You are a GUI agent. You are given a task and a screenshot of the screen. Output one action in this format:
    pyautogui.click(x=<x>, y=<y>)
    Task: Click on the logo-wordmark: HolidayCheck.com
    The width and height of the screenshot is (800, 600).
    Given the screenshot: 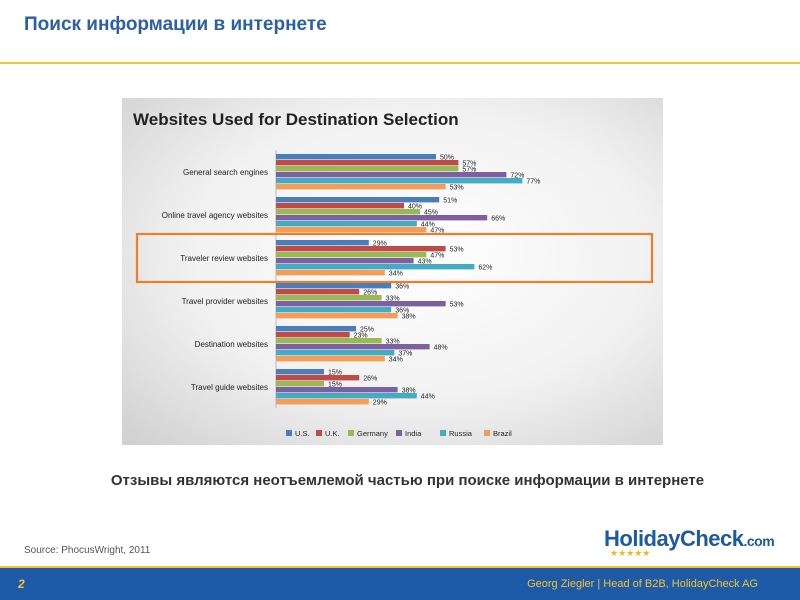 What is the action you would take?
    pyautogui.click(x=689, y=539)
    